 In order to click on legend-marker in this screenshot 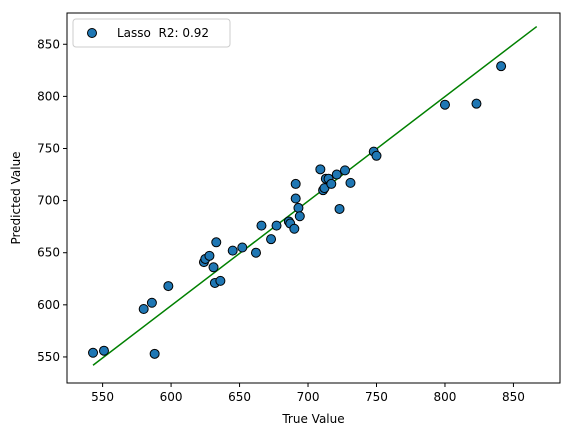, I will do `click(92, 33)`.